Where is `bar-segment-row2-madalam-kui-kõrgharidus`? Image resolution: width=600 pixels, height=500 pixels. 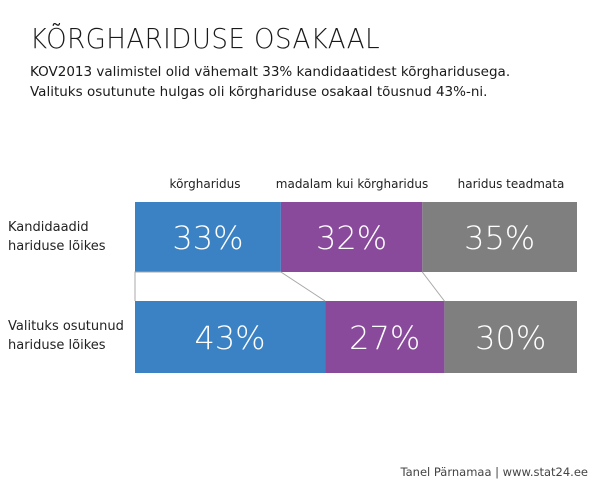
bar-segment-row2-madalam-kui-kõrgharidus is located at coordinates (385, 337).